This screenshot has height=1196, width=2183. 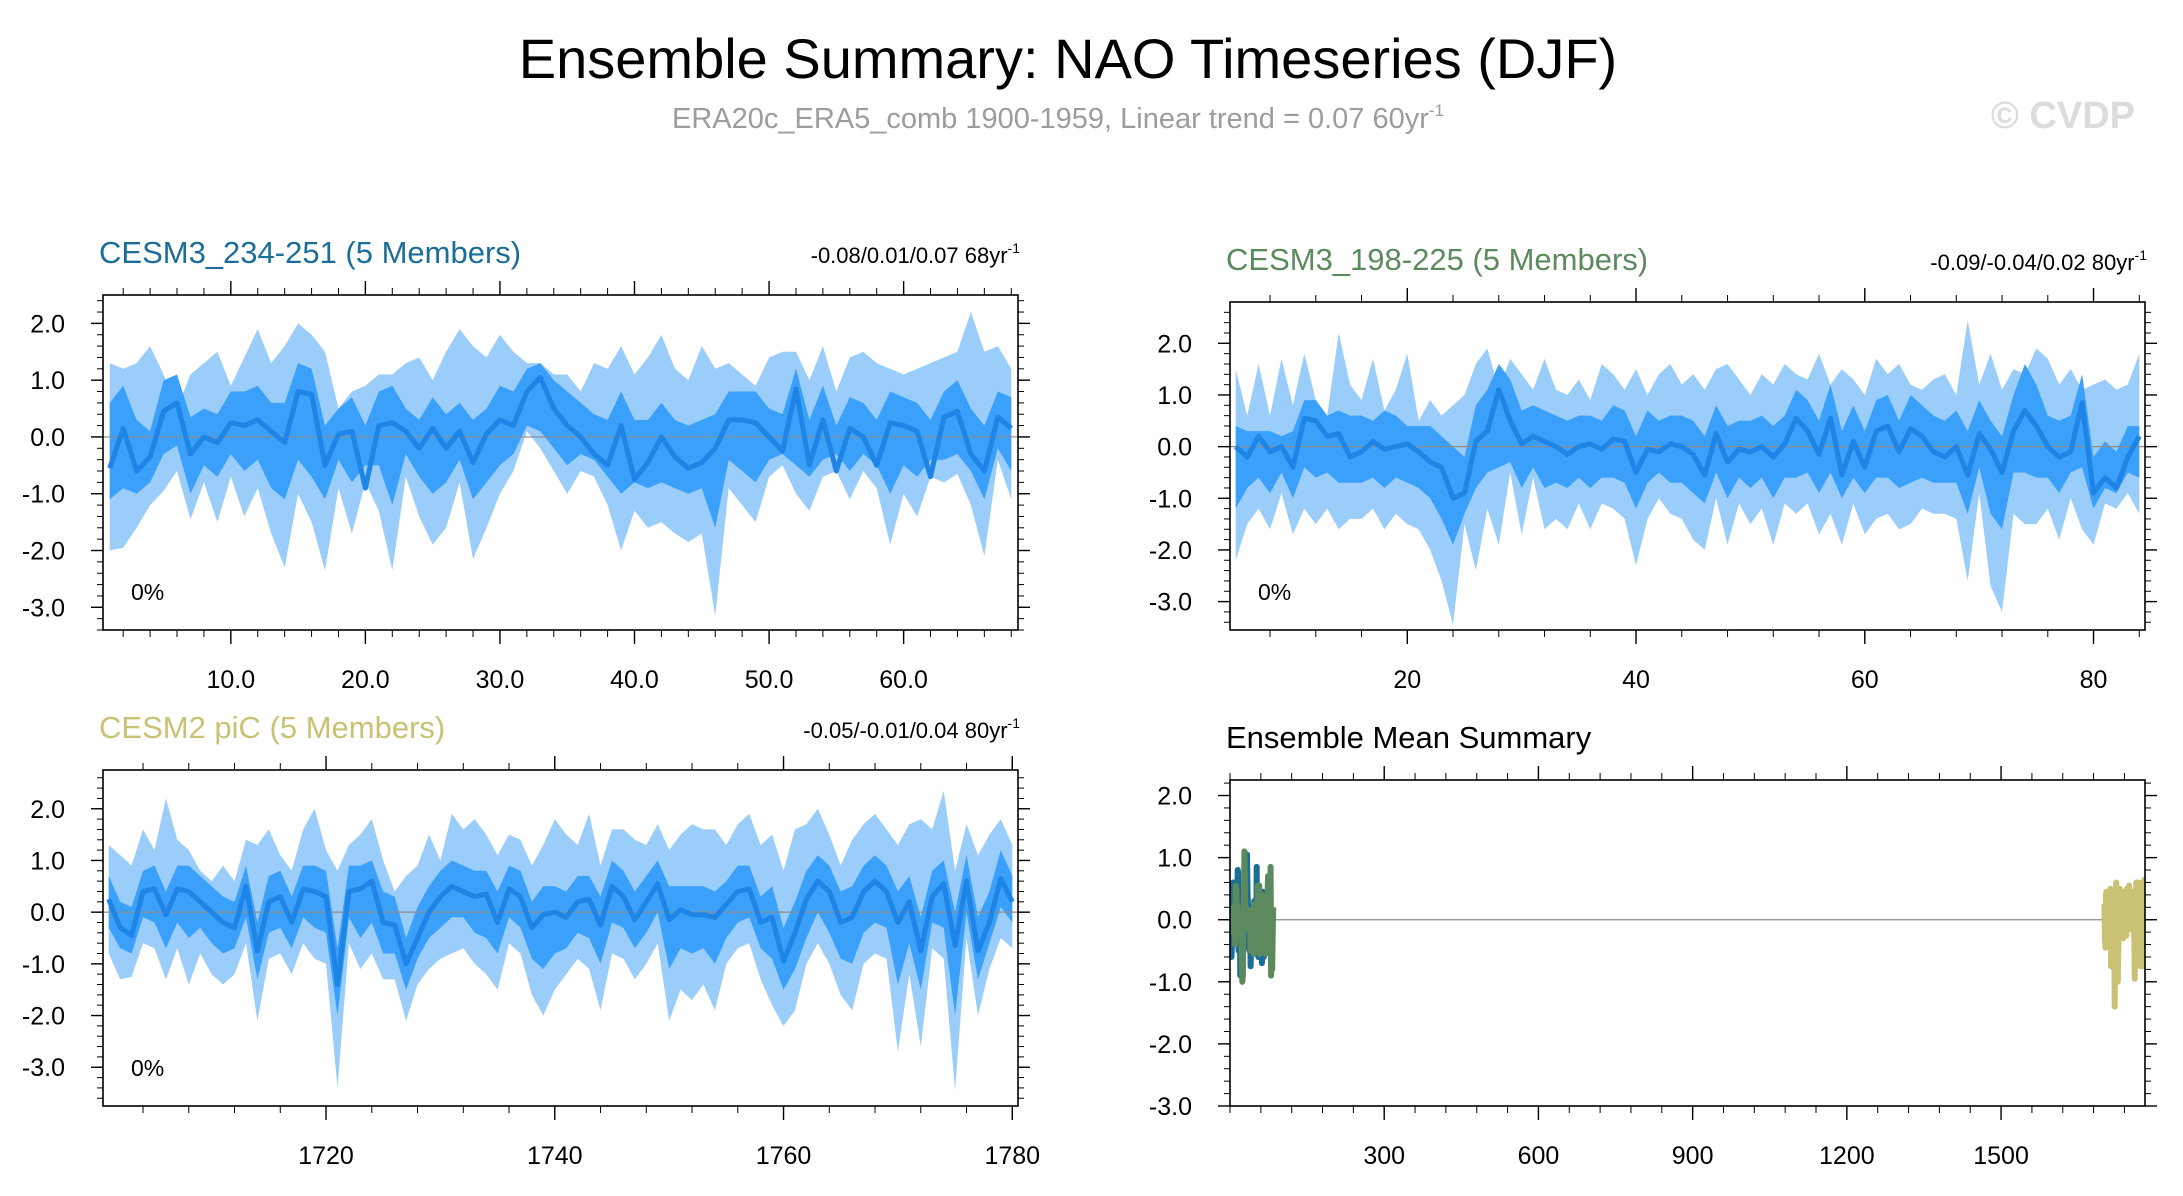 I want to click on x-tick-label: 20.0, so click(x=365, y=680).